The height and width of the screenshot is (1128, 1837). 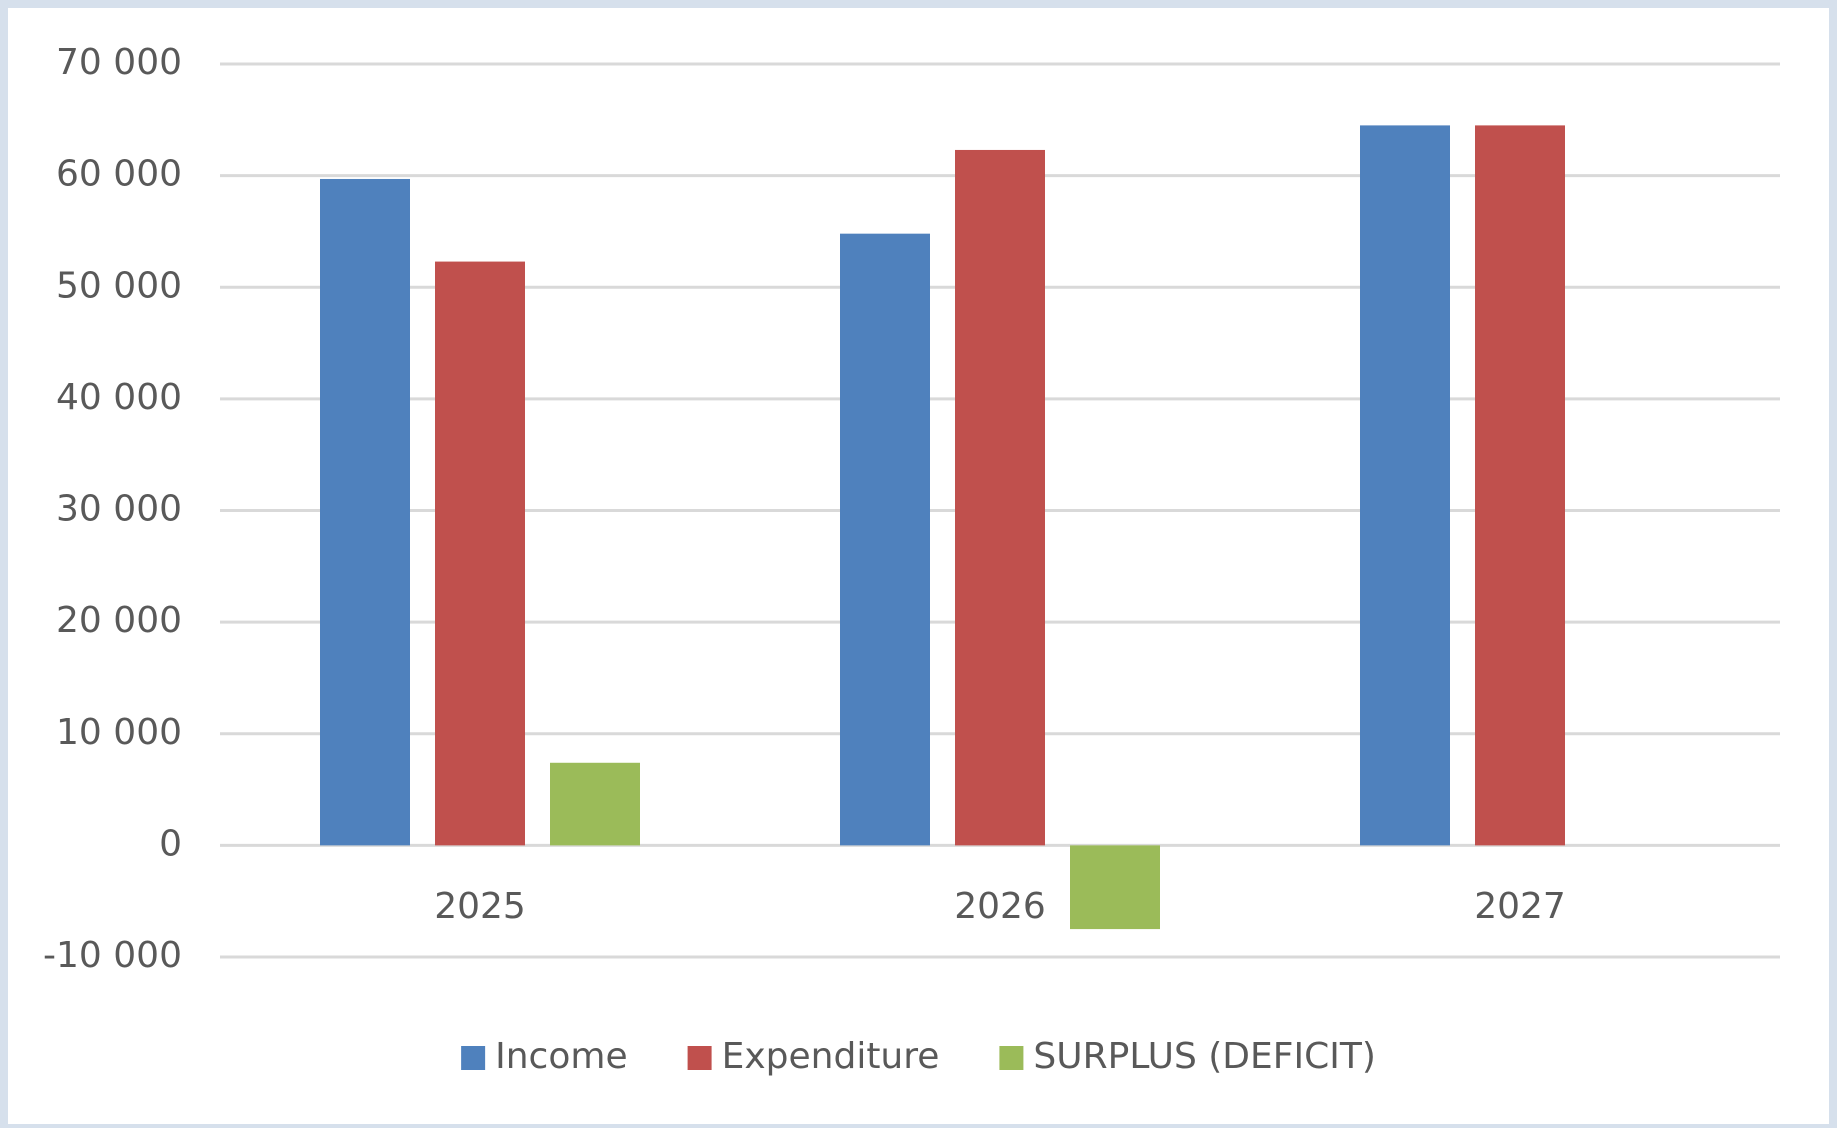 I want to click on legend-label: Expenditure, so click(x=831, y=1056).